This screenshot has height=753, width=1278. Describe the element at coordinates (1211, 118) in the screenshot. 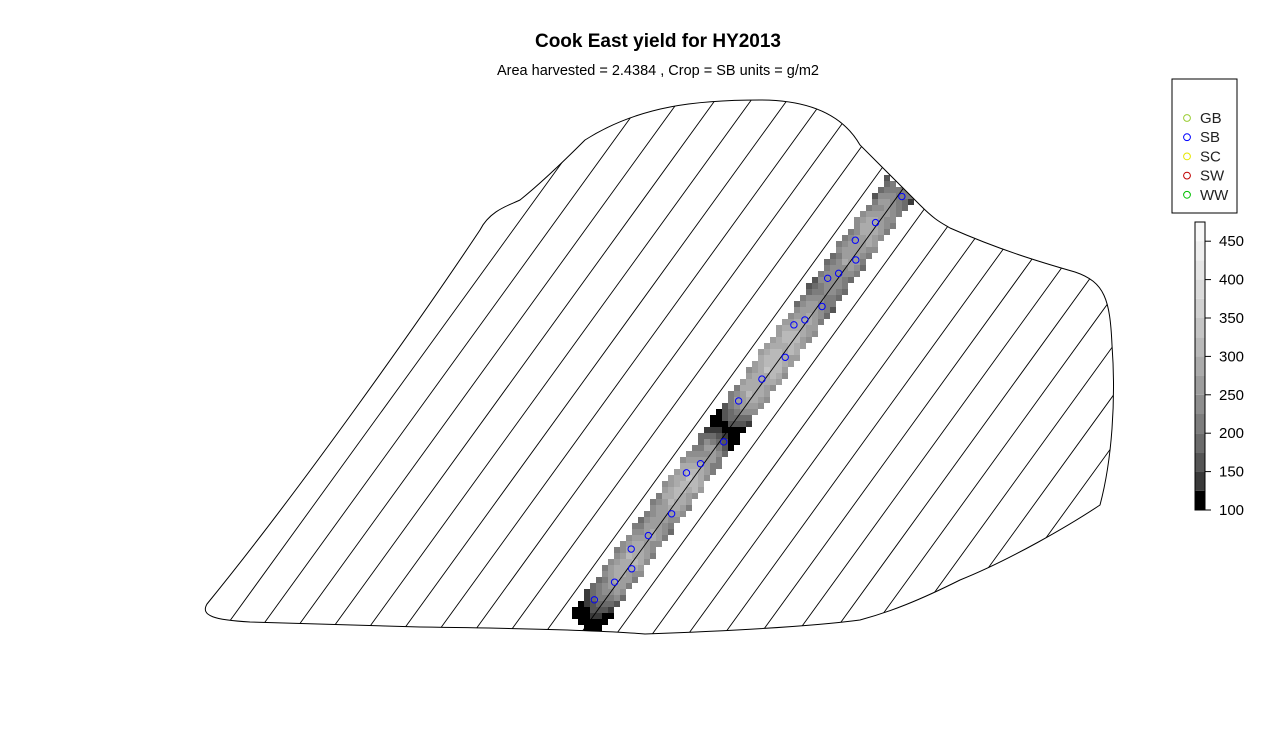

I see `legend-label-gb: GB` at that location.